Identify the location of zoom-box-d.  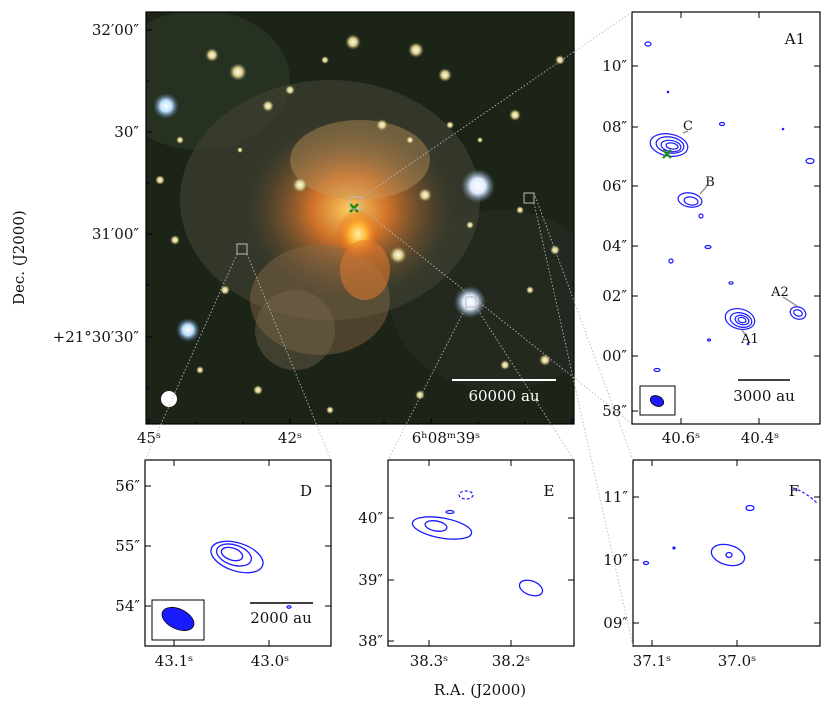
(242, 249).